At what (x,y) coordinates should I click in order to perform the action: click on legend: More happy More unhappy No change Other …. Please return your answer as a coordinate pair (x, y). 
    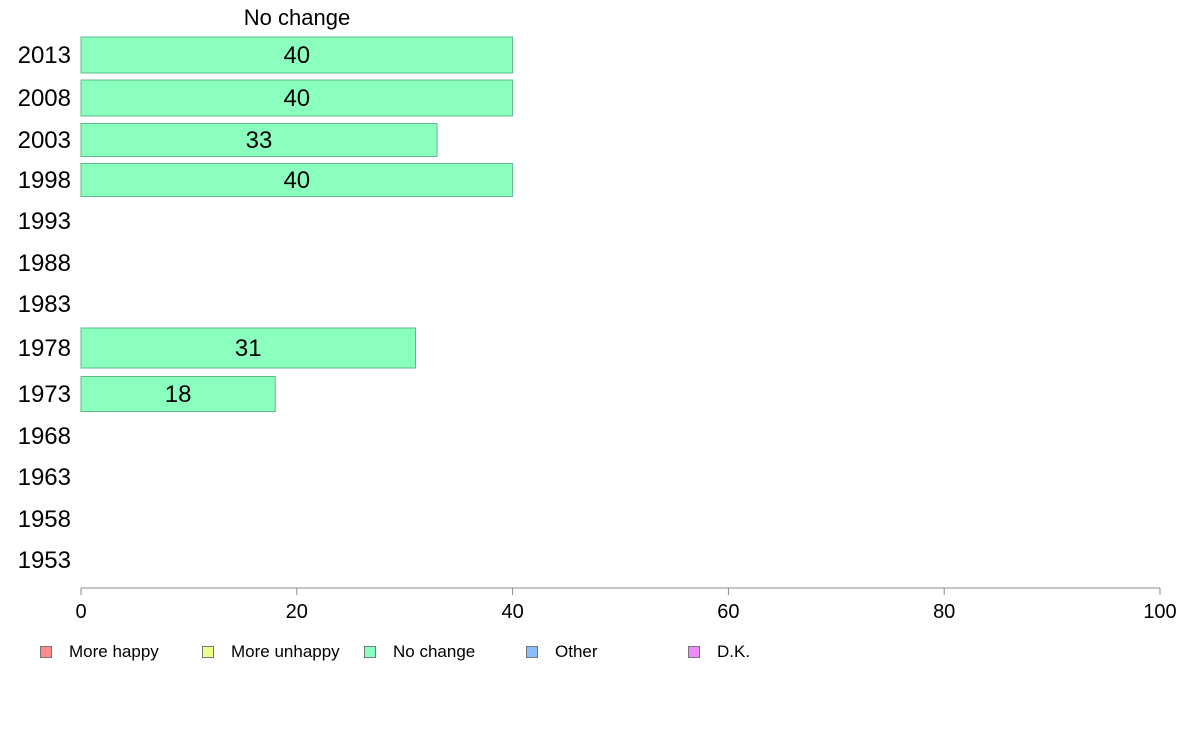
    Looking at the image, I should click on (445, 652).